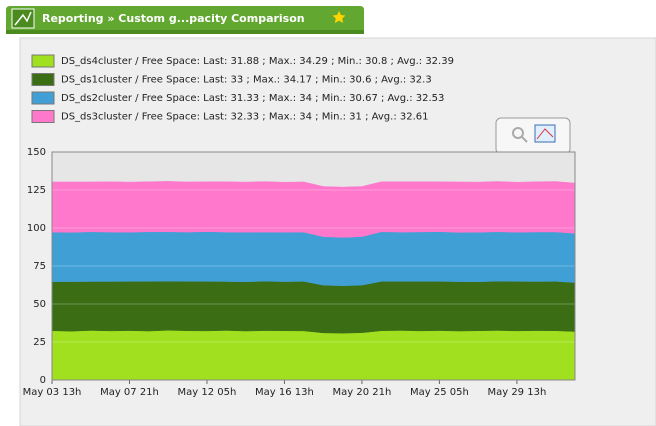  Describe the element at coordinates (43, 380) in the screenshot. I see `y-tick-label: 0` at that location.